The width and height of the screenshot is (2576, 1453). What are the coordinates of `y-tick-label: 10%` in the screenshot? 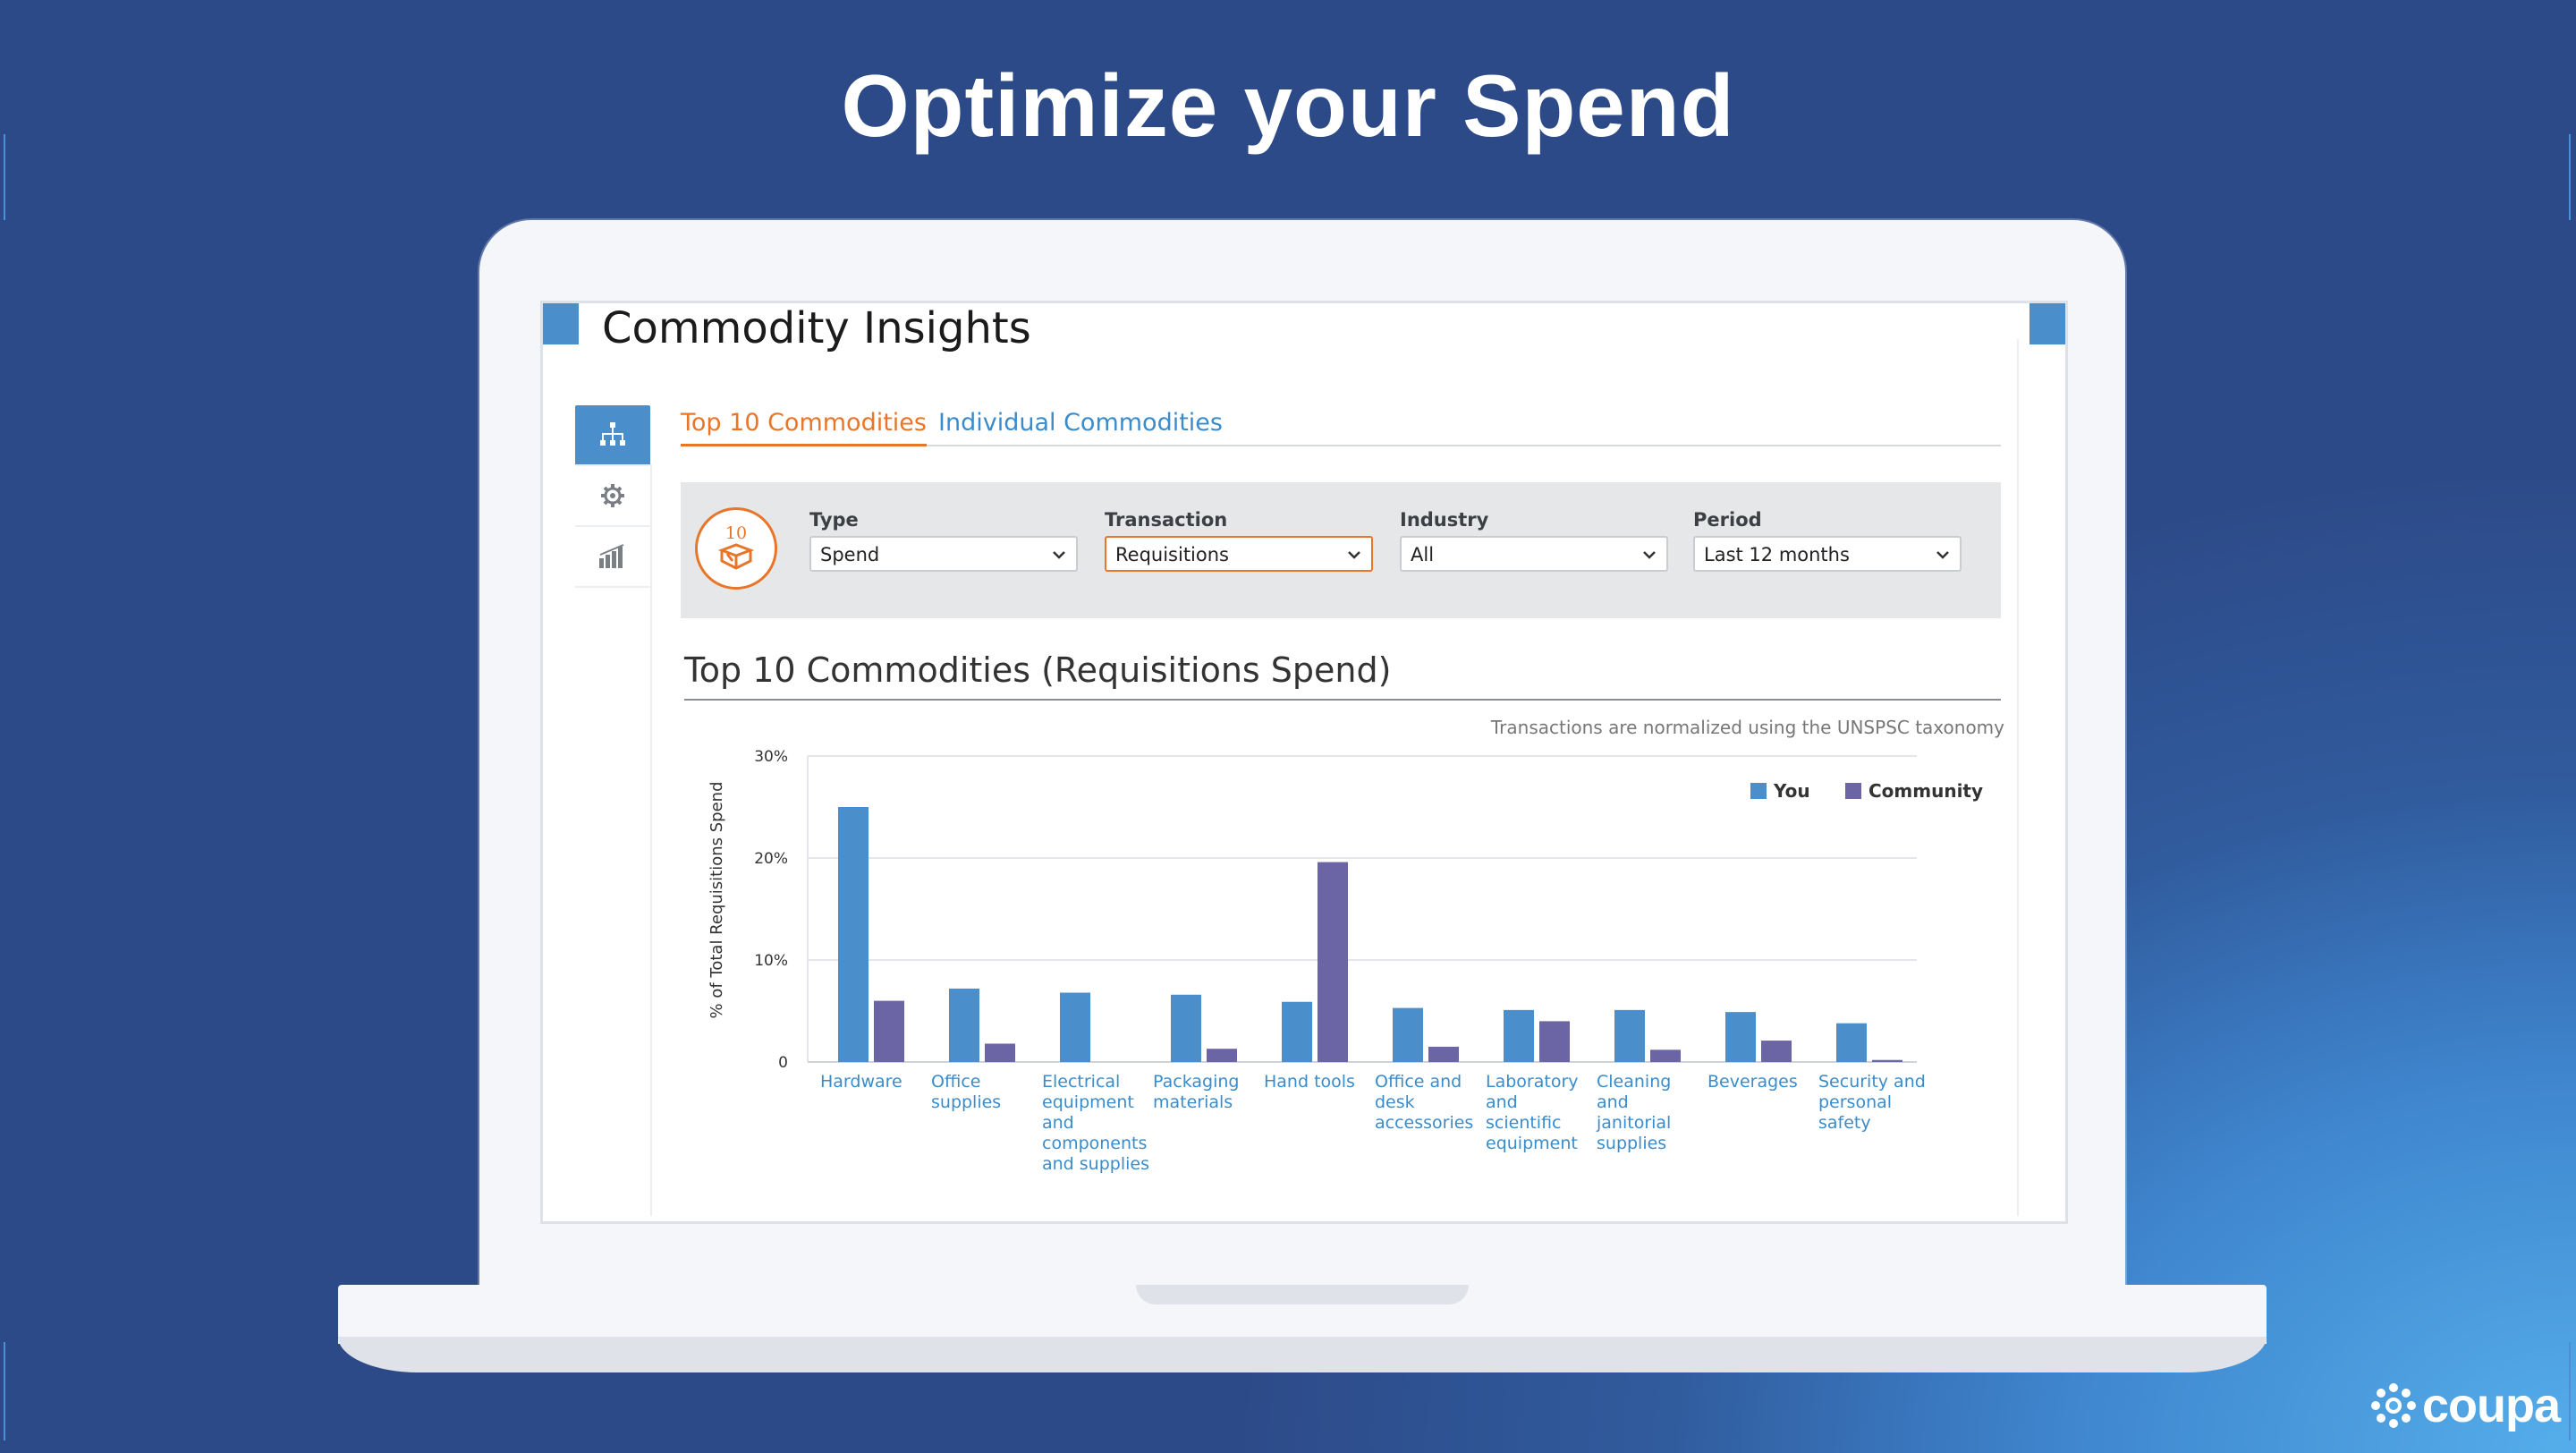 It's located at (771, 961).